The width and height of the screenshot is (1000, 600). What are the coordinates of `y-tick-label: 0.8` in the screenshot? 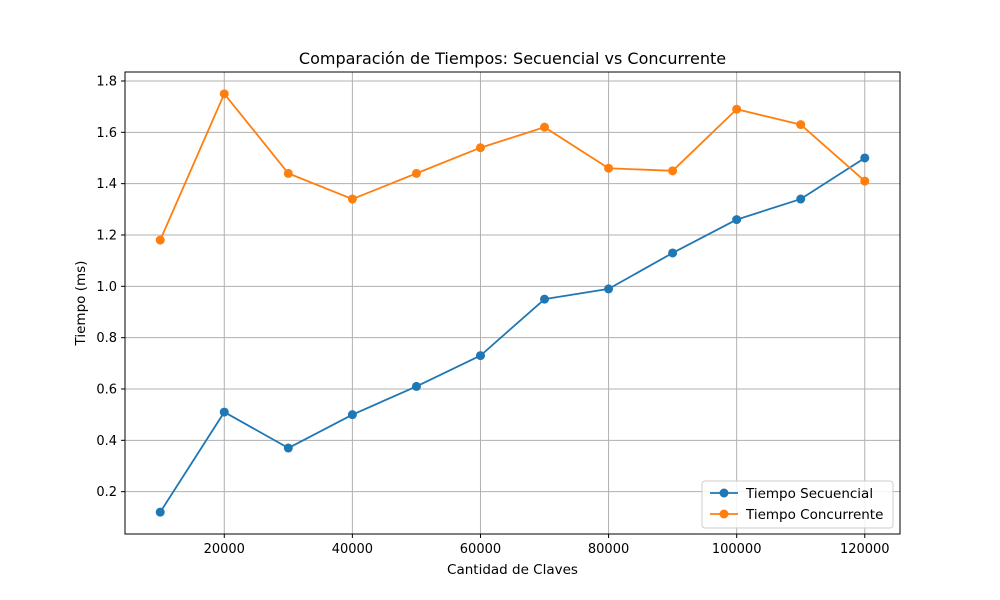 It's located at (106, 338).